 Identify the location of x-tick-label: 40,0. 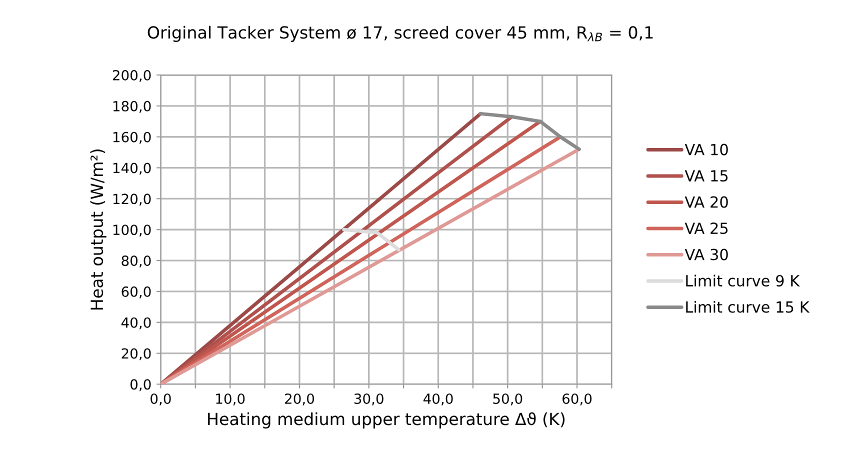
(438, 399).